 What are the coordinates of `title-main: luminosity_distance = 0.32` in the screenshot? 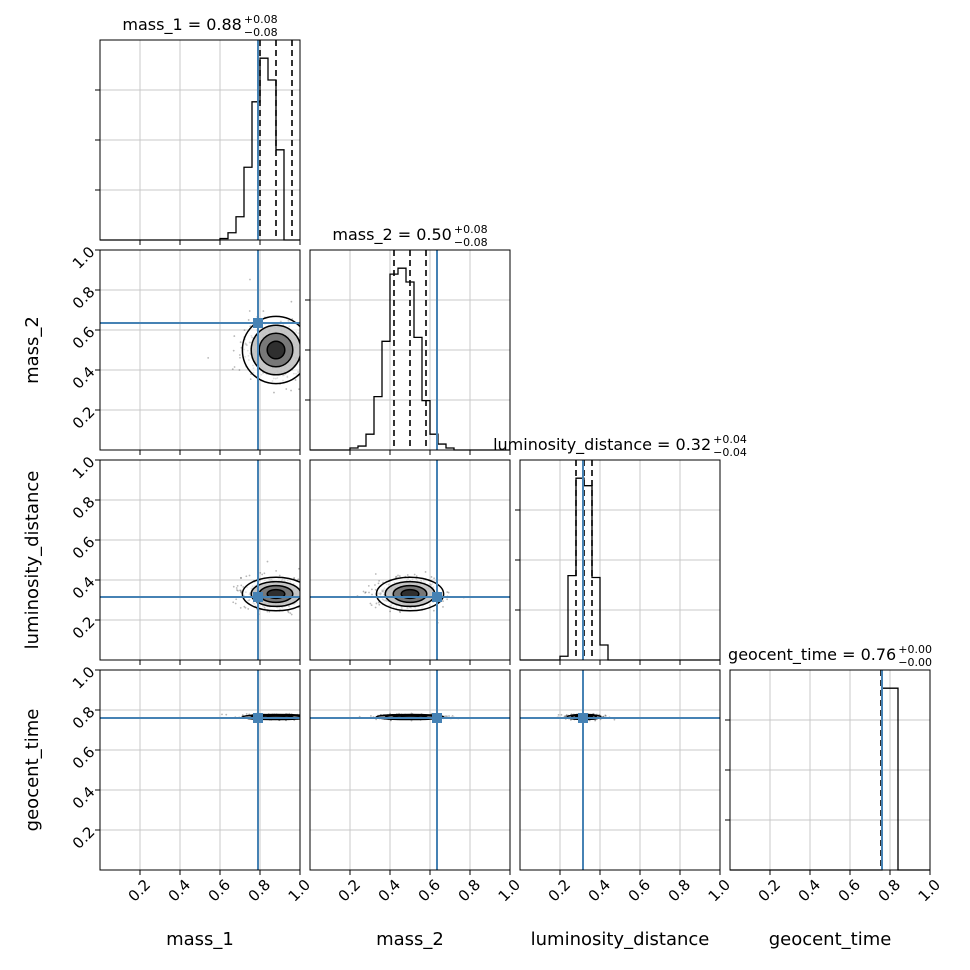 It's located at (602, 445).